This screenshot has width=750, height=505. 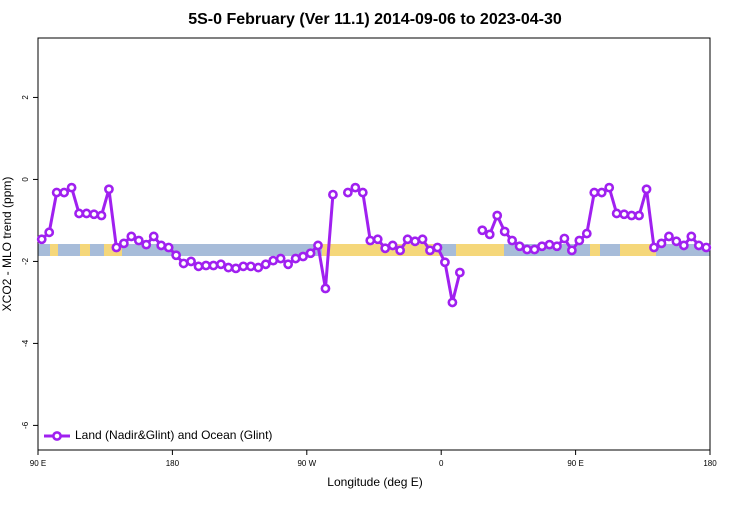 What do you see at coordinates (25, 425) in the screenshot?
I see `y-tick-label: -6` at bounding box center [25, 425].